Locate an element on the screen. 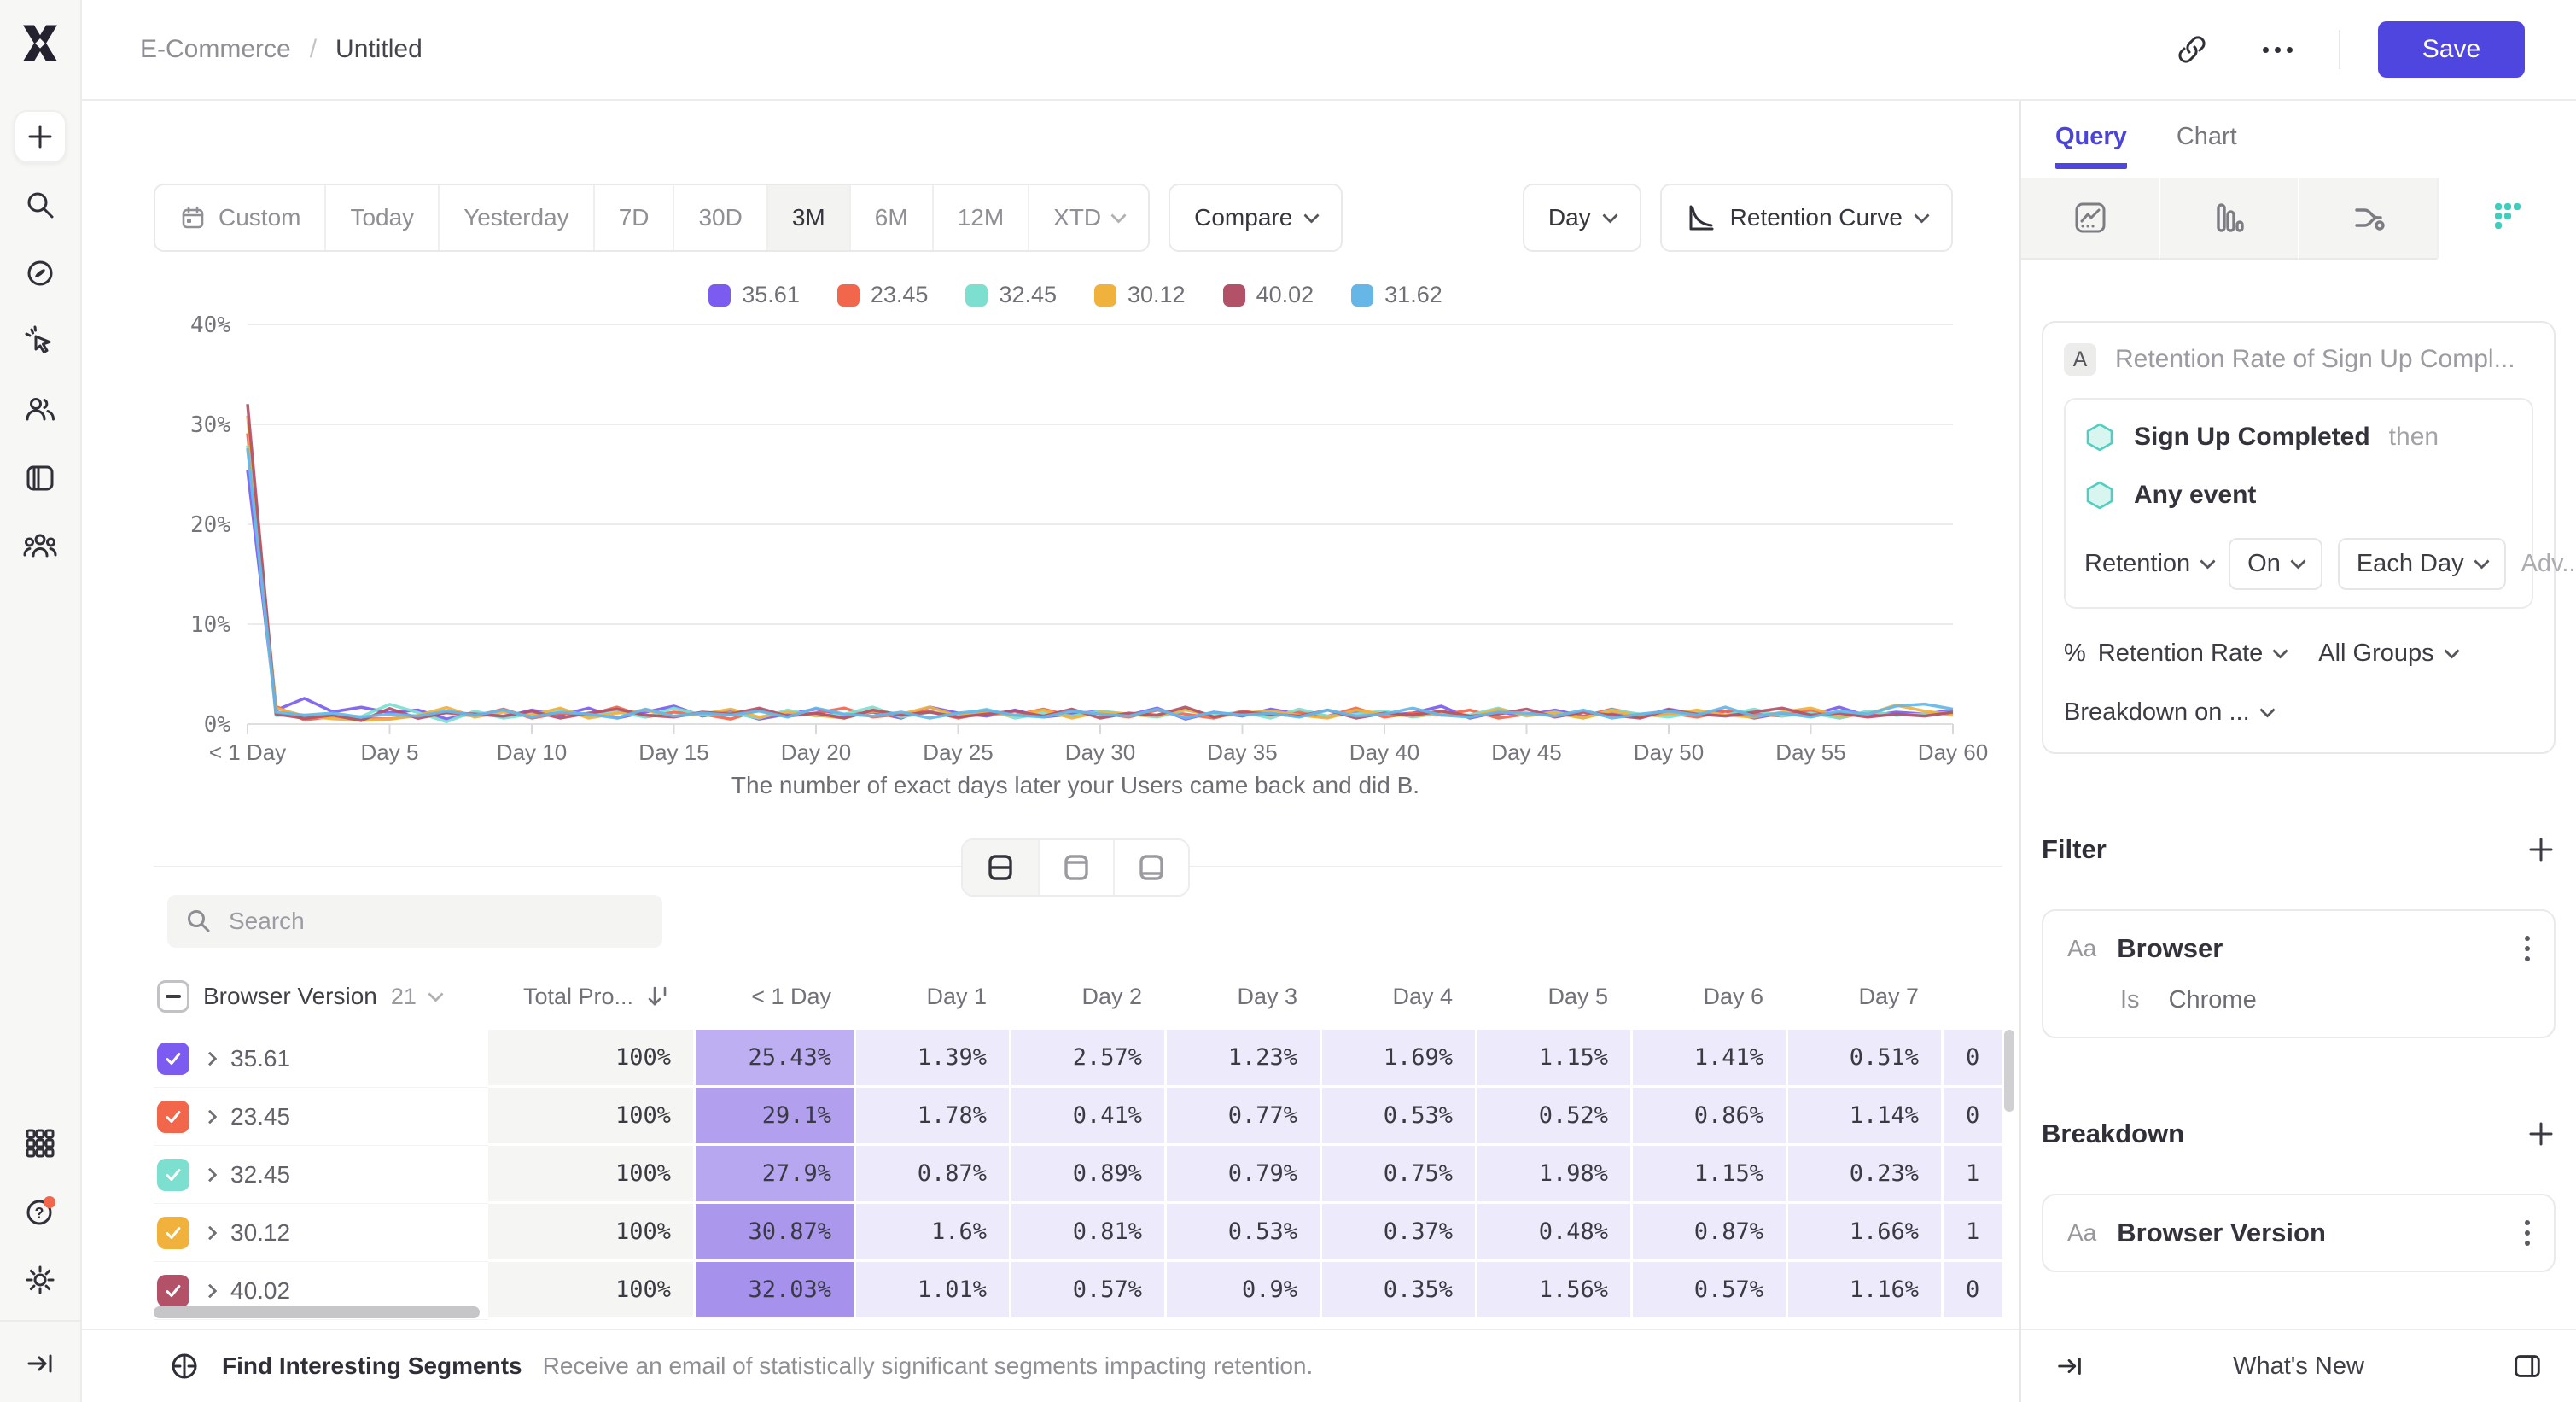  breakdown-menu-icon is located at coordinates (2527, 1233).